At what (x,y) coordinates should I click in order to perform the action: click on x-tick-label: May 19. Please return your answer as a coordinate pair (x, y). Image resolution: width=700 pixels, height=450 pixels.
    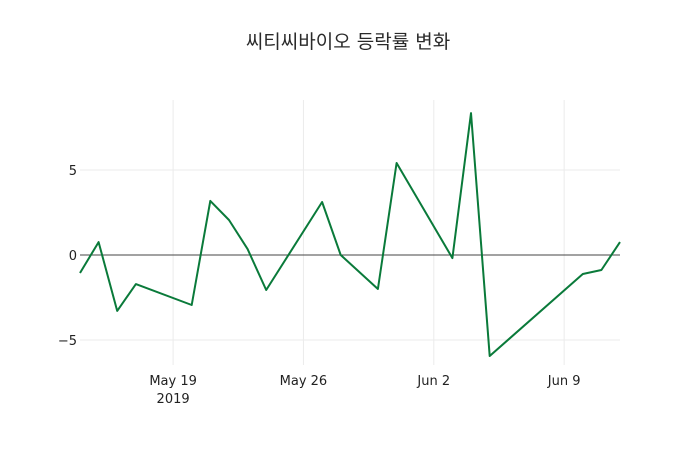
    Looking at the image, I should click on (173, 381).